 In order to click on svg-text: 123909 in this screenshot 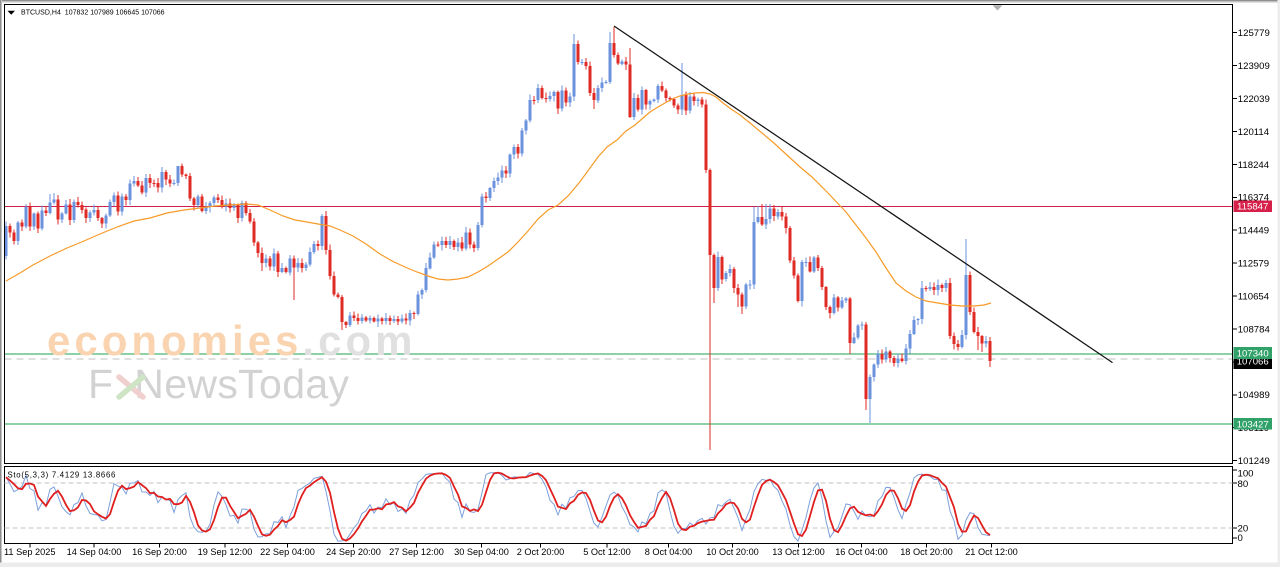, I will do `click(1254, 66)`.